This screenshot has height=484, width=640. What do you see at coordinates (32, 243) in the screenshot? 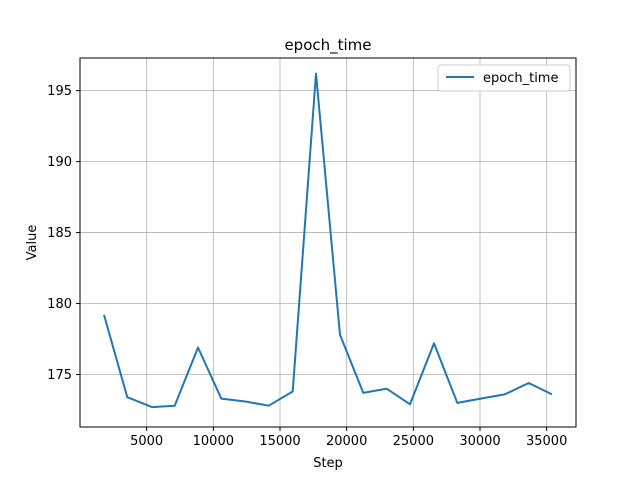
I see `y-axis-label: Value` at bounding box center [32, 243].